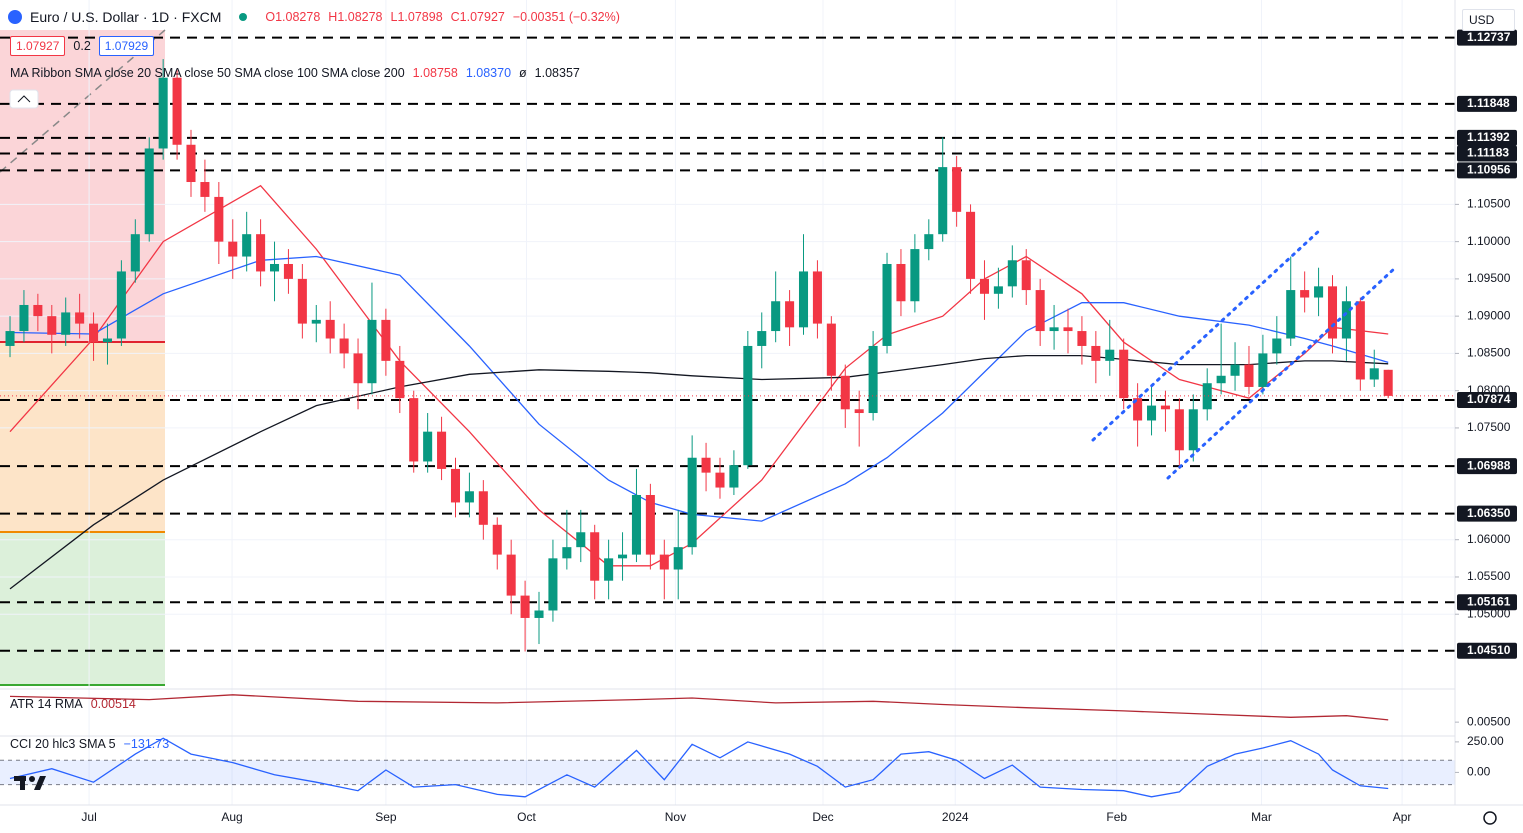  What do you see at coordinates (243, 17) in the screenshot?
I see `market-status` at bounding box center [243, 17].